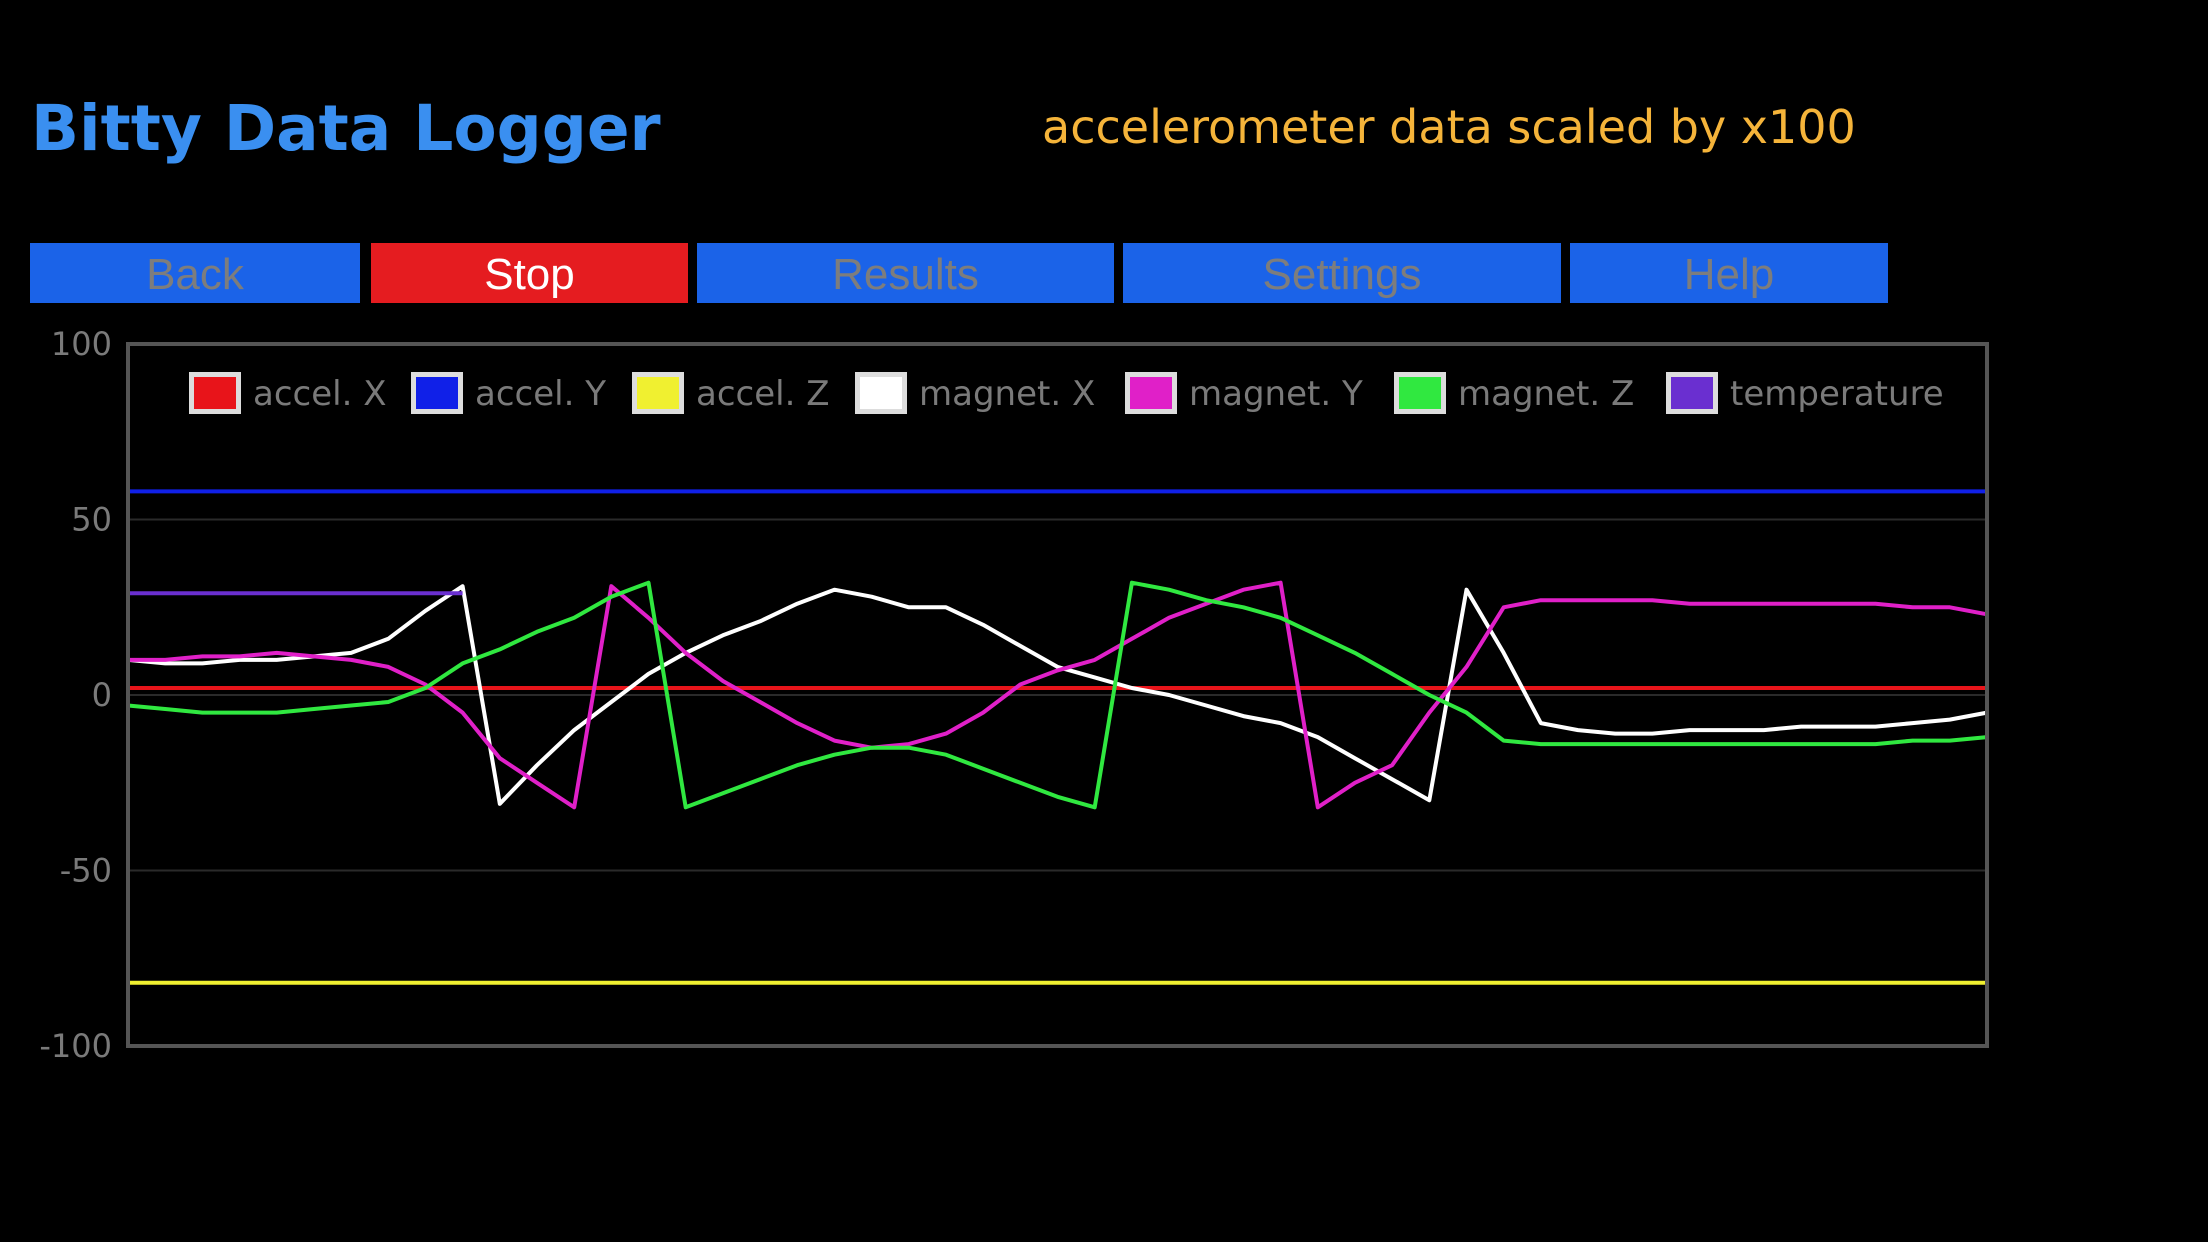 Image resolution: width=2208 pixels, height=1242 pixels. Describe the element at coordinates (102, 695) in the screenshot. I see `y-tick-label: 0` at that location.